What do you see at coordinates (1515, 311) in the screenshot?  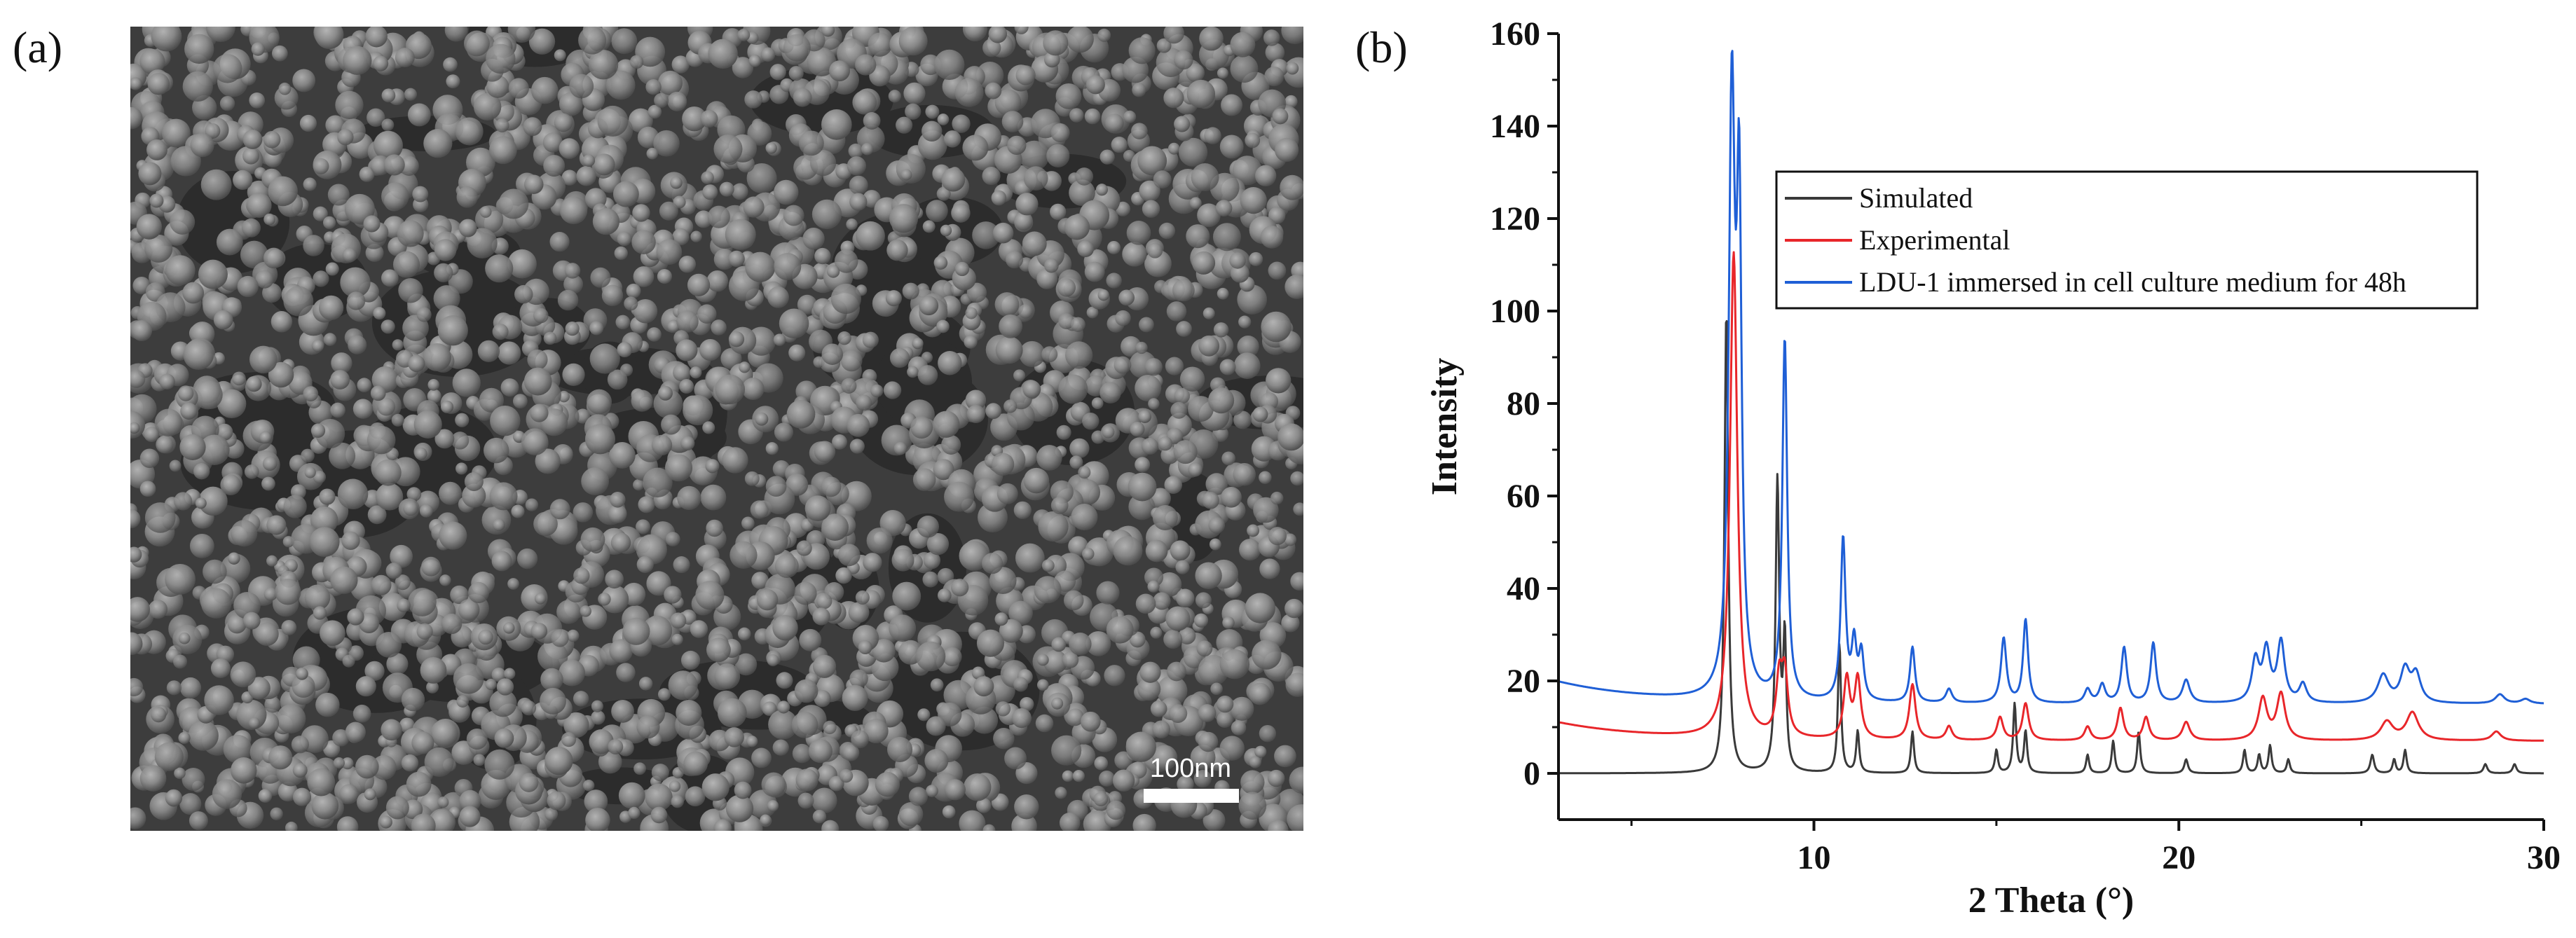 I see `y-tick-label: 100` at bounding box center [1515, 311].